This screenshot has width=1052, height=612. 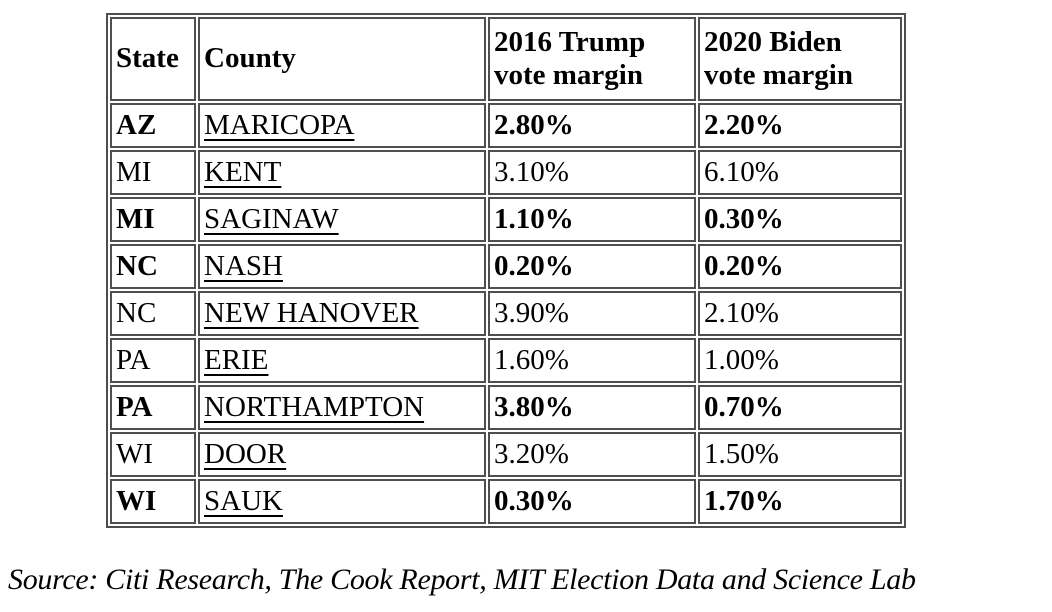 I want to click on table-row: MI SAGINAW 1.10% 0.30%, so click(x=506, y=219).